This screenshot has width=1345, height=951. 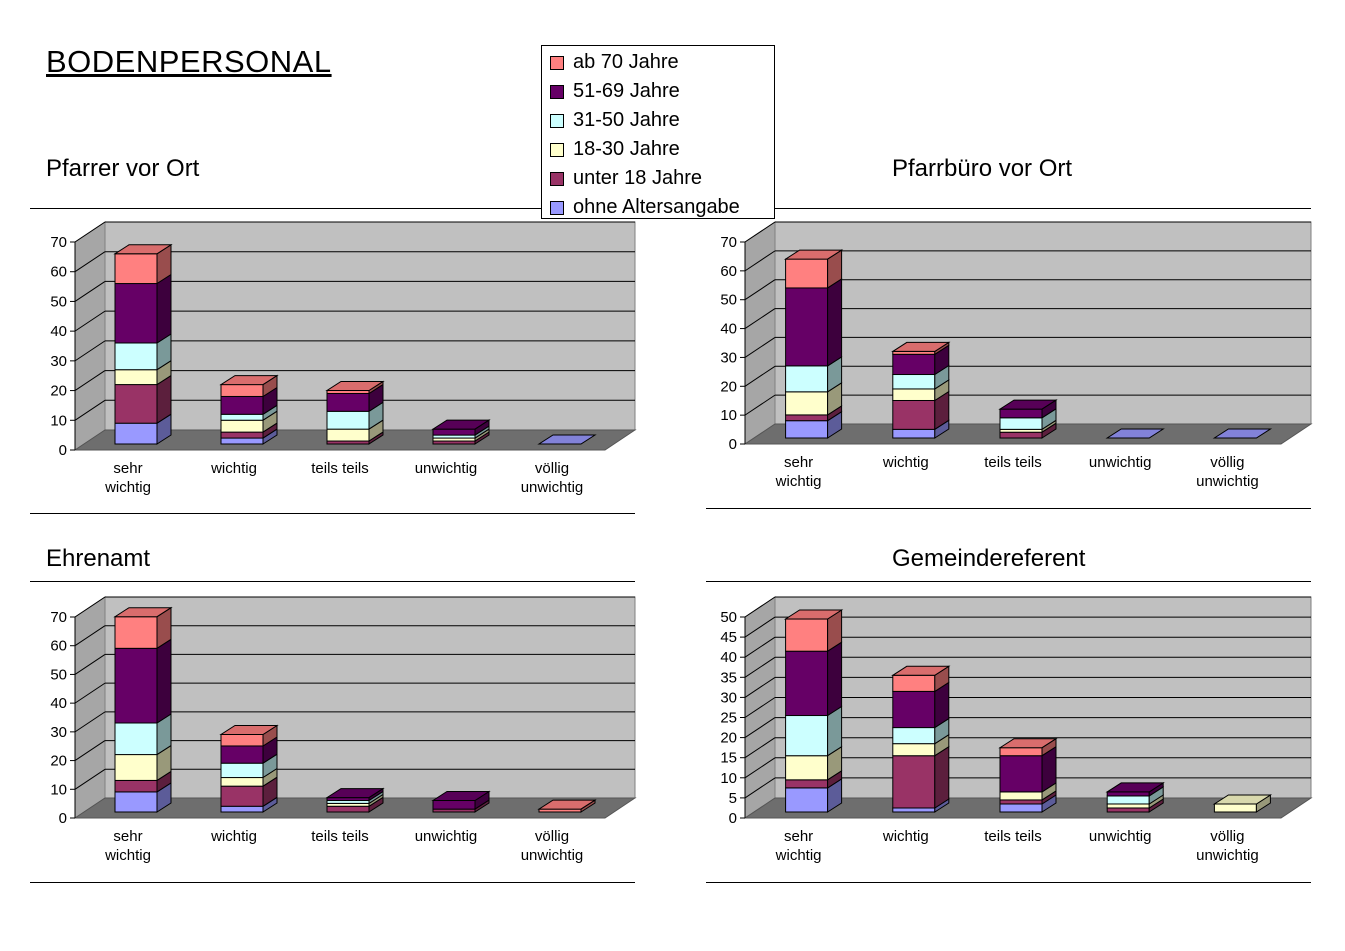 I want to click on legend-item: 51-69 Jahre, so click(x=662, y=91).